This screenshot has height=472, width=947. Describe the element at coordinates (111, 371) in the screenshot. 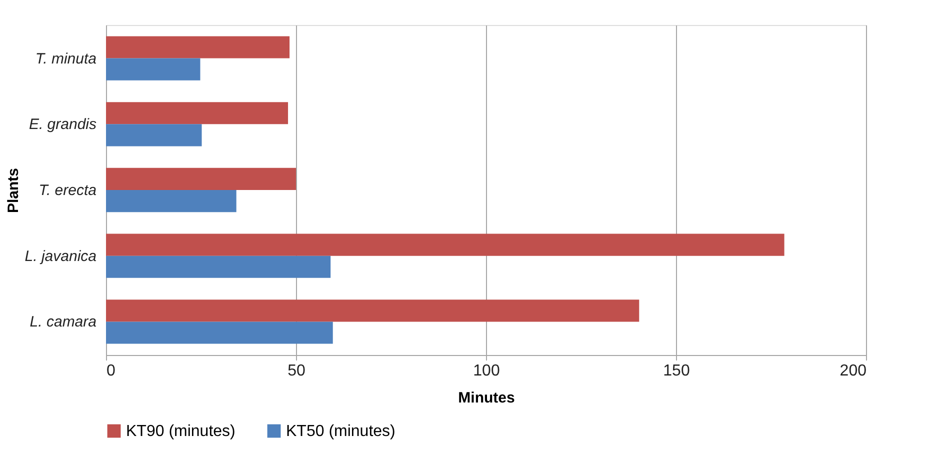

I see `x-tick-label: 0` at that location.